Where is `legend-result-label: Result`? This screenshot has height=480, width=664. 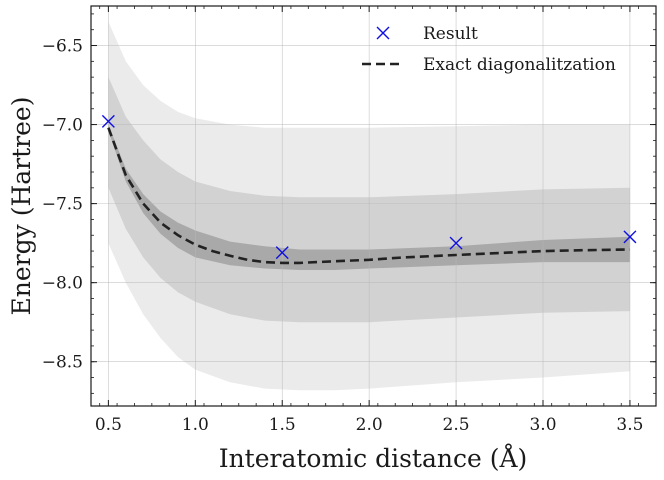 legend-result-label: Result is located at coordinates (450, 34).